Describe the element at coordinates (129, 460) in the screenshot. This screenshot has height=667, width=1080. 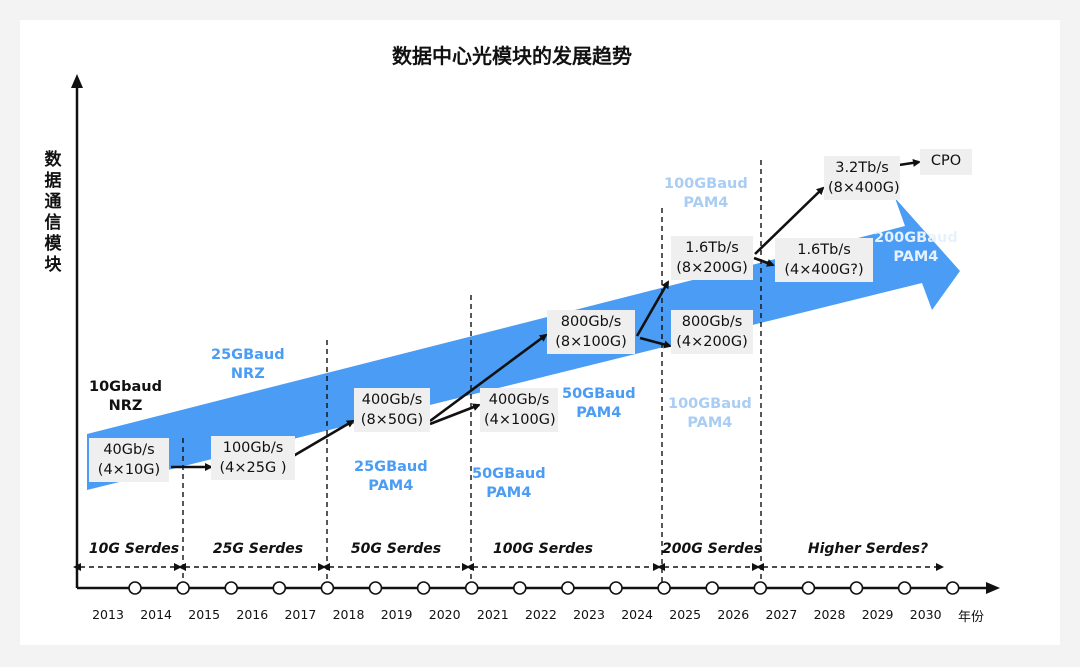
I see `module-box-40g: 40Gb/s (4×10G)` at that location.